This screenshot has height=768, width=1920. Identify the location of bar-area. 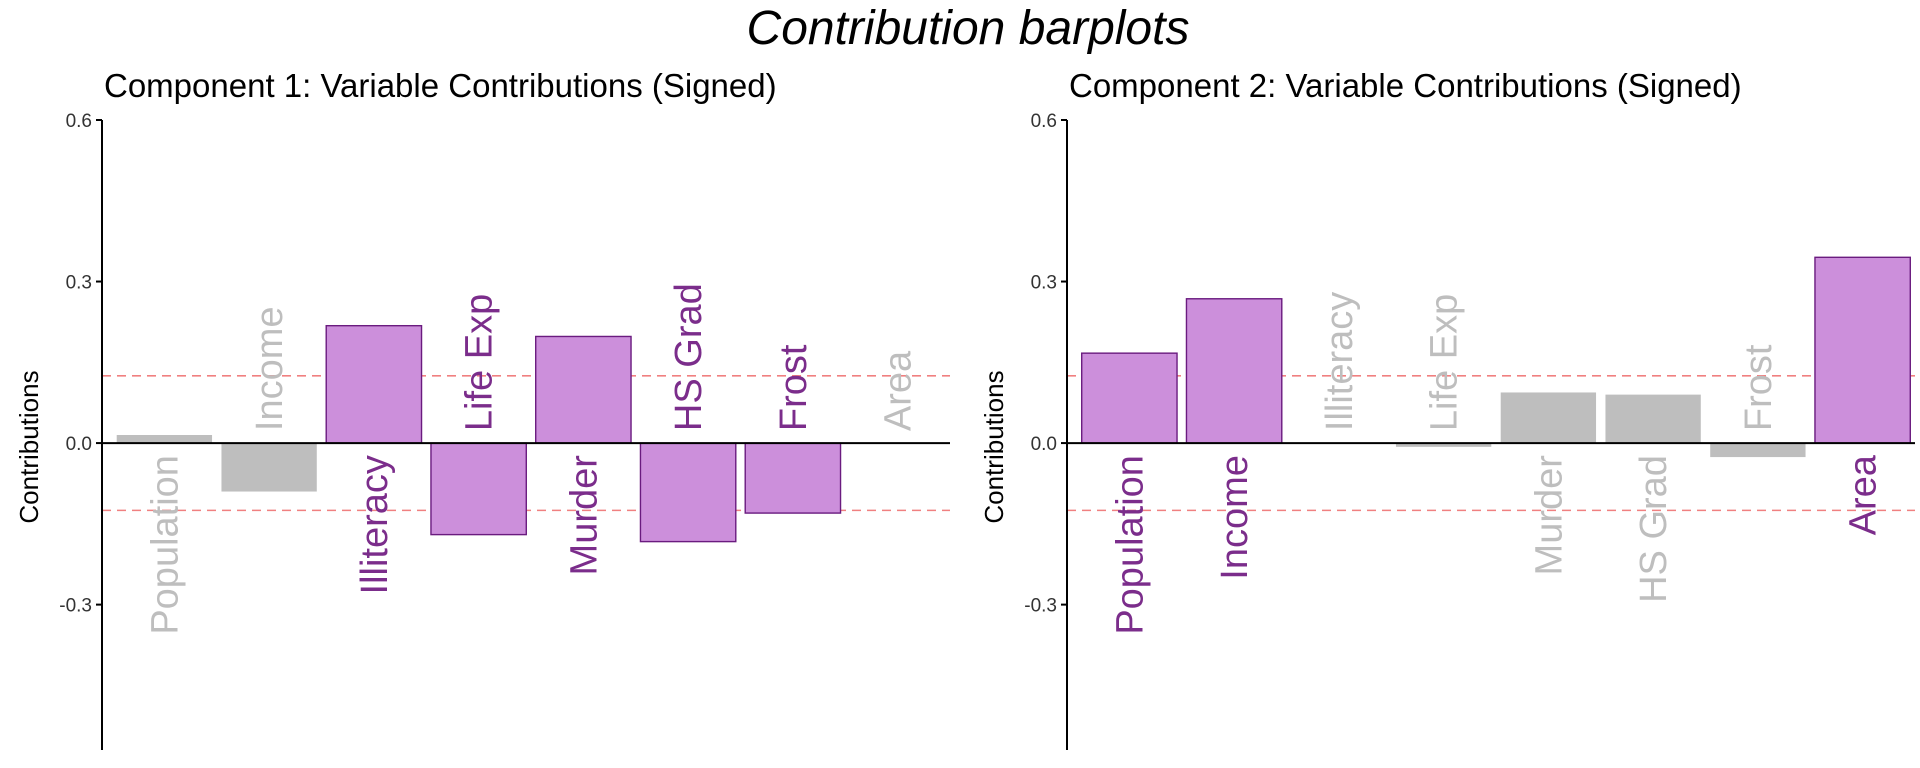
(1862, 350).